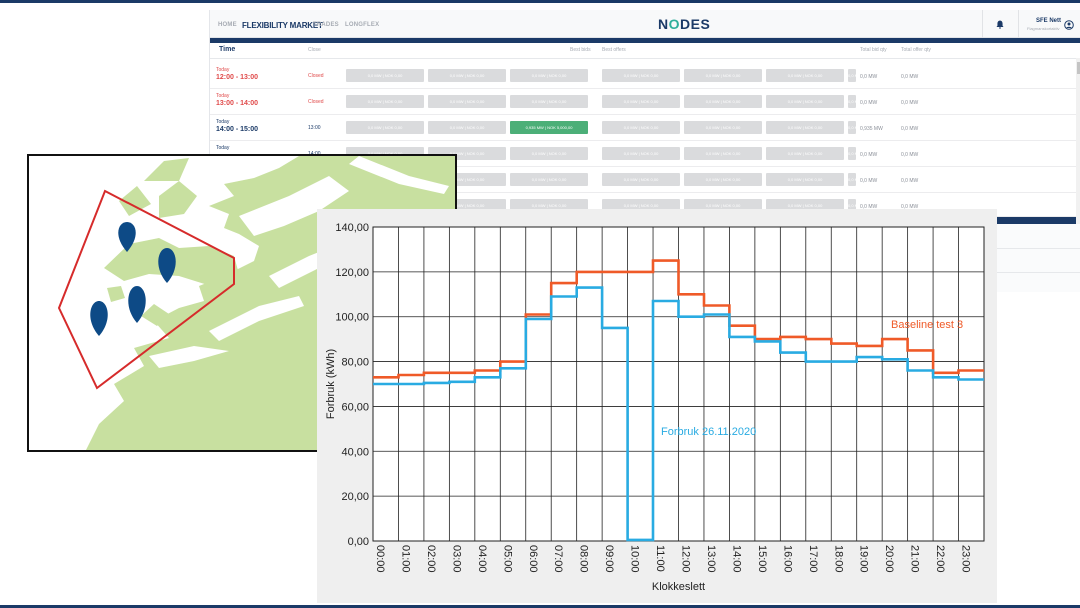  Describe the element at coordinates (660, 558) in the screenshot. I see `x-tick-label: 11:00` at that location.